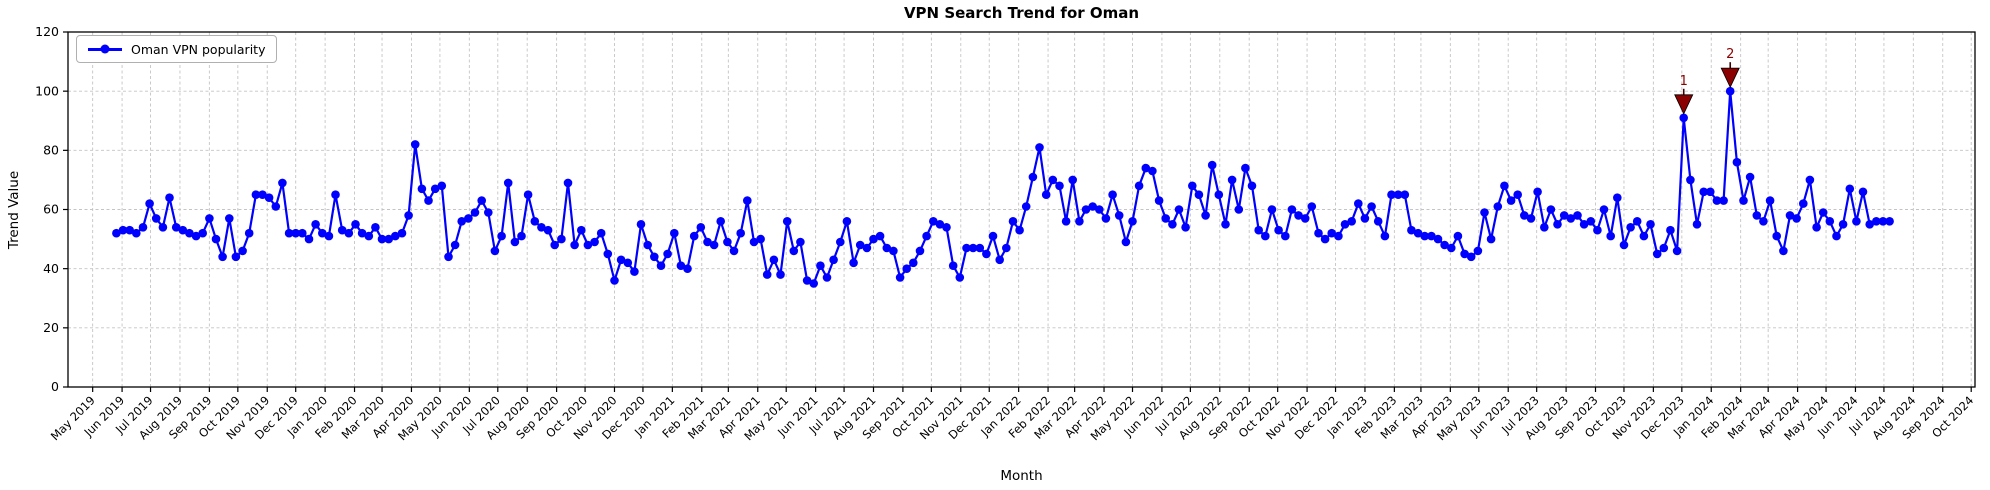 Image resolution: width=1990 pixels, height=490 pixels. I want to click on annotation-label: 1, so click(1684, 81).